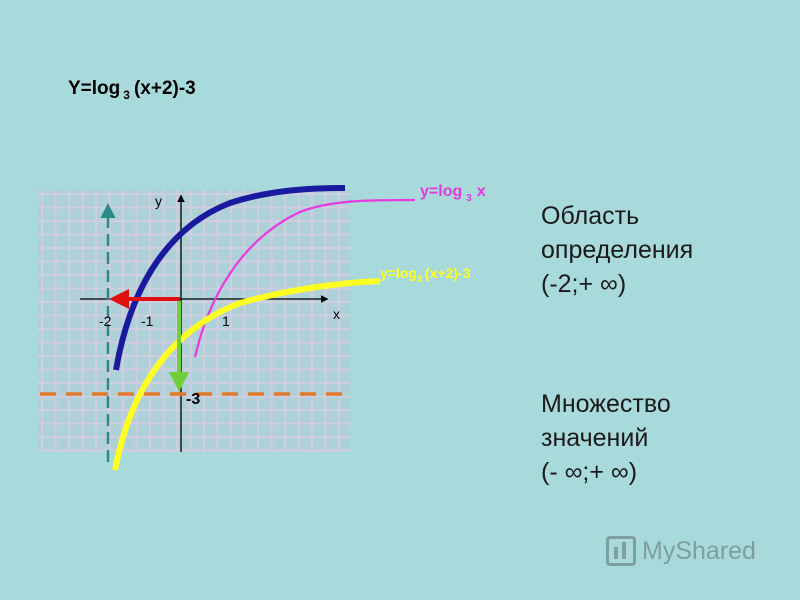  Describe the element at coordinates (132, 90) in the screenshot. I see `formula-title: Y=log 3 (x+2)-3` at that location.